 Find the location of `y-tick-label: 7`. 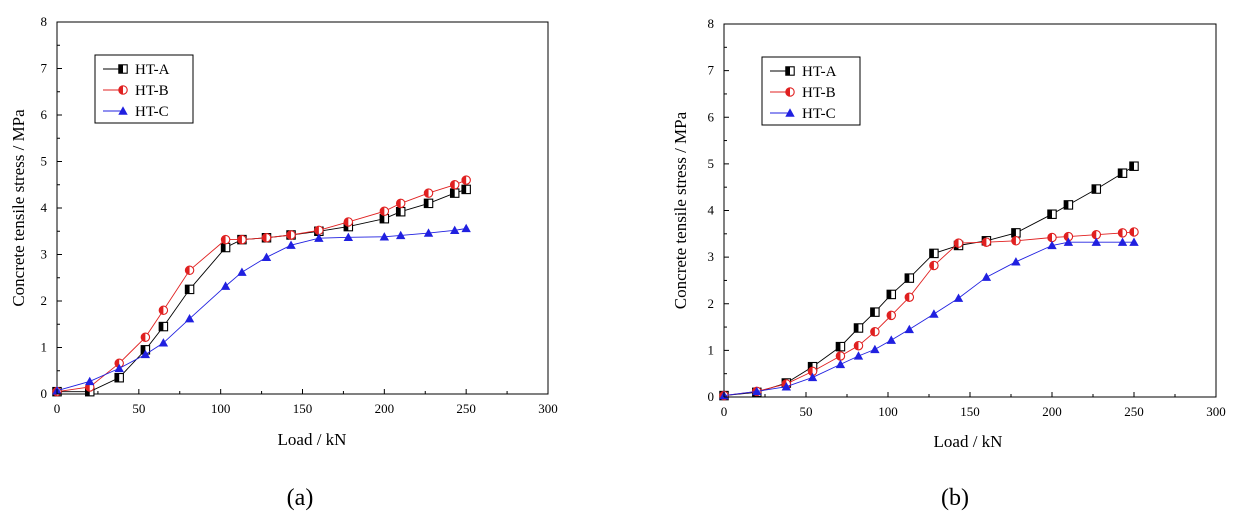

y-tick-label: 7 is located at coordinates (44, 68).